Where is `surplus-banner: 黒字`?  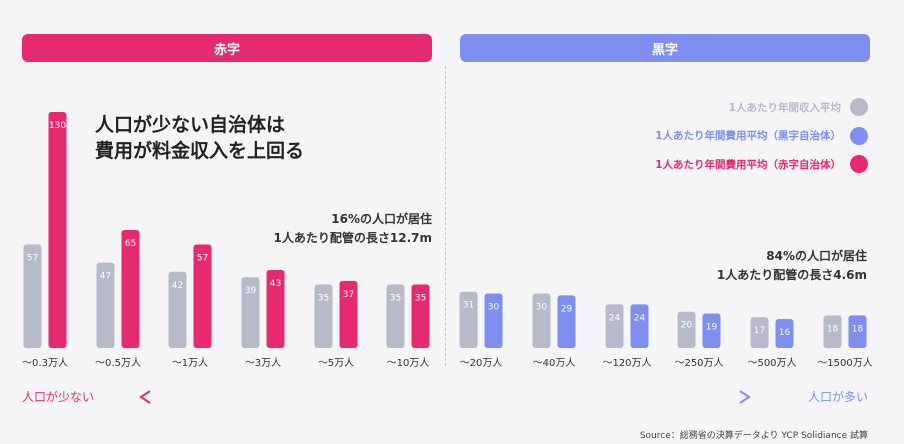 surplus-banner: 黒字 is located at coordinates (665, 48).